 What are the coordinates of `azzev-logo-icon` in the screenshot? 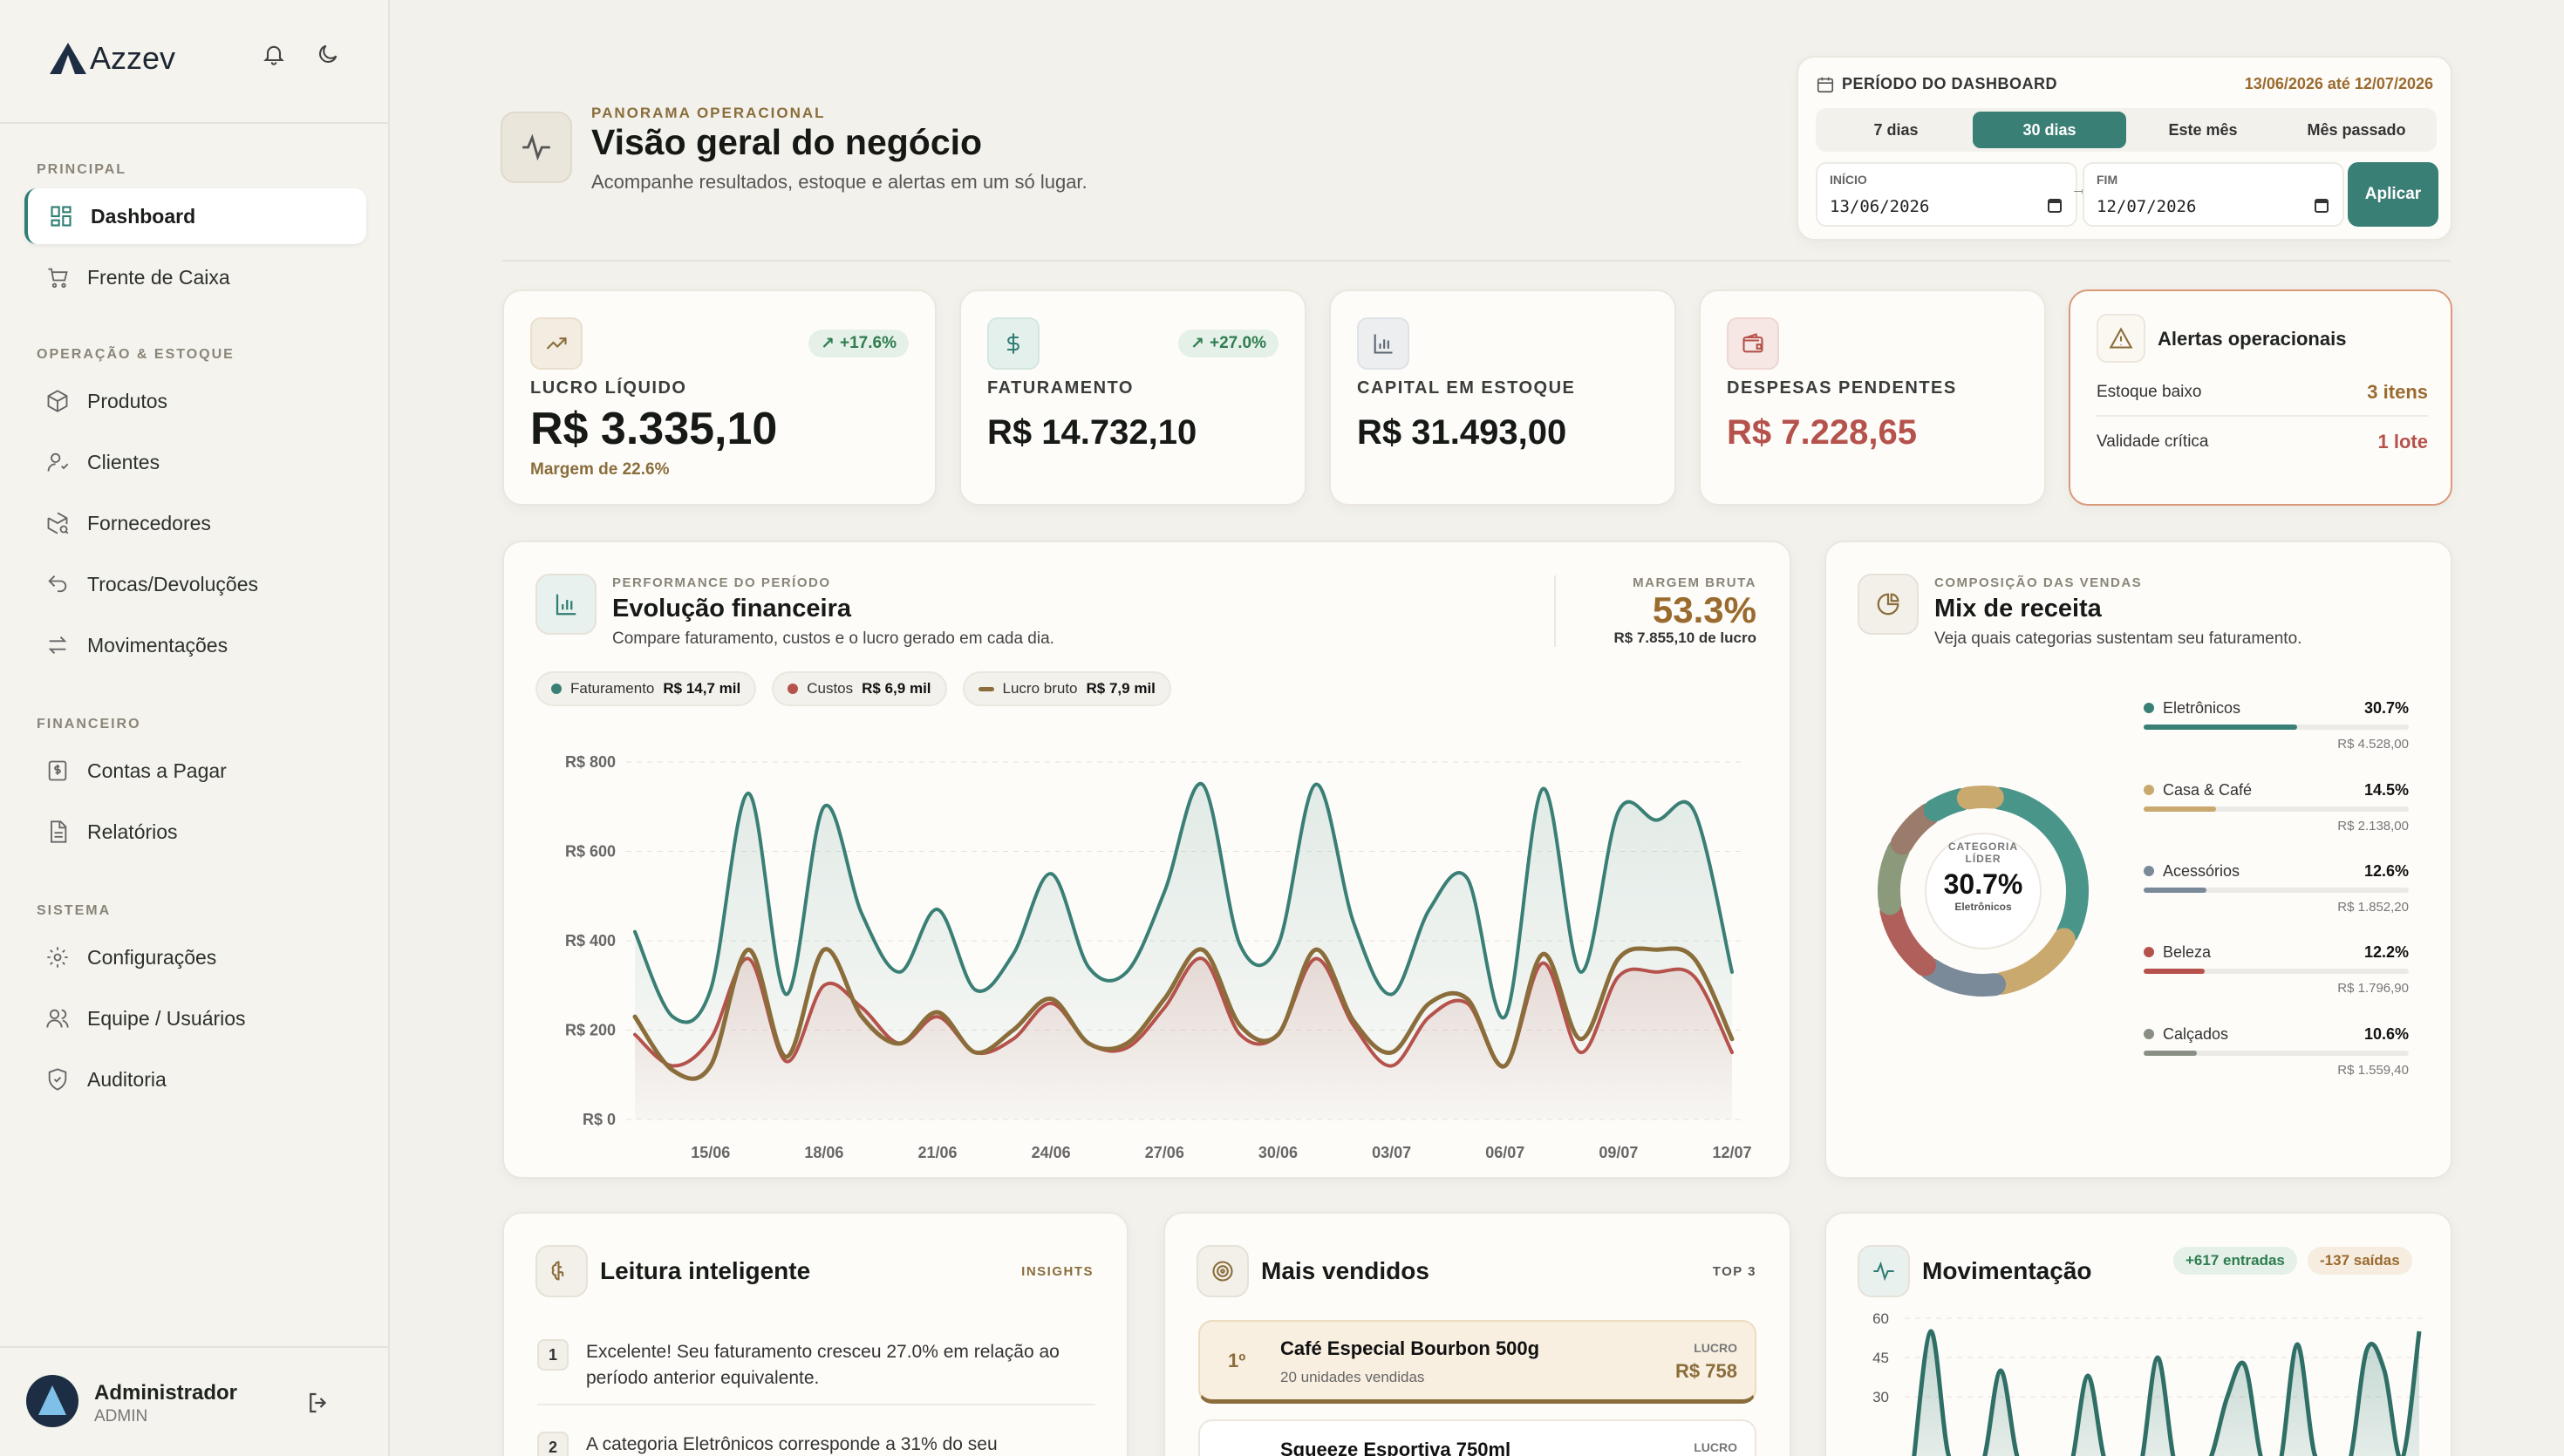 It's located at (68, 58).